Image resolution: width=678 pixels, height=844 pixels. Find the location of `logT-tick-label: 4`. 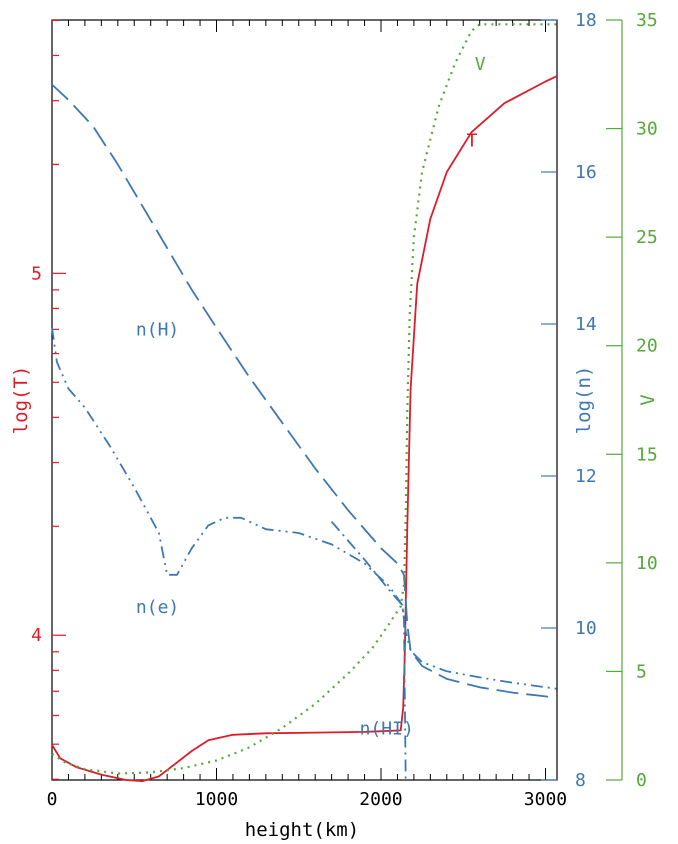

logT-tick-label: 4 is located at coordinates (36, 635).